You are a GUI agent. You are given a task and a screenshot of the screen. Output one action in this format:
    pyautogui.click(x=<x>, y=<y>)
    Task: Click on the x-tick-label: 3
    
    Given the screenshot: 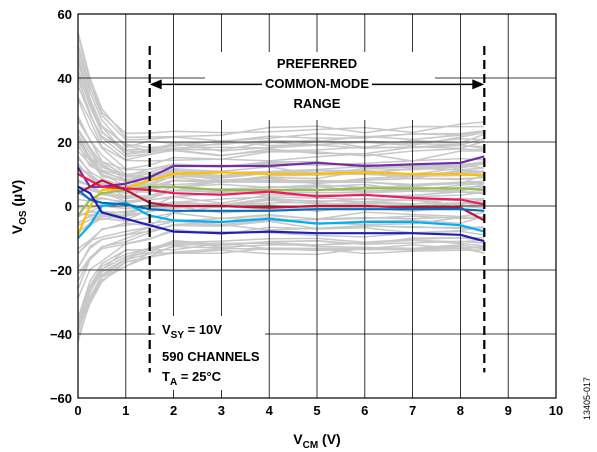 What is the action you would take?
    pyautogui.click(x=221, y=410)
    